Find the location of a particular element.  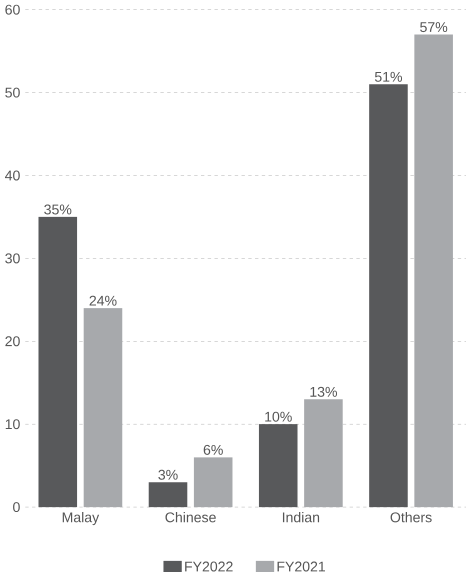

data-label: 57% is located at coordinates (434, 27).